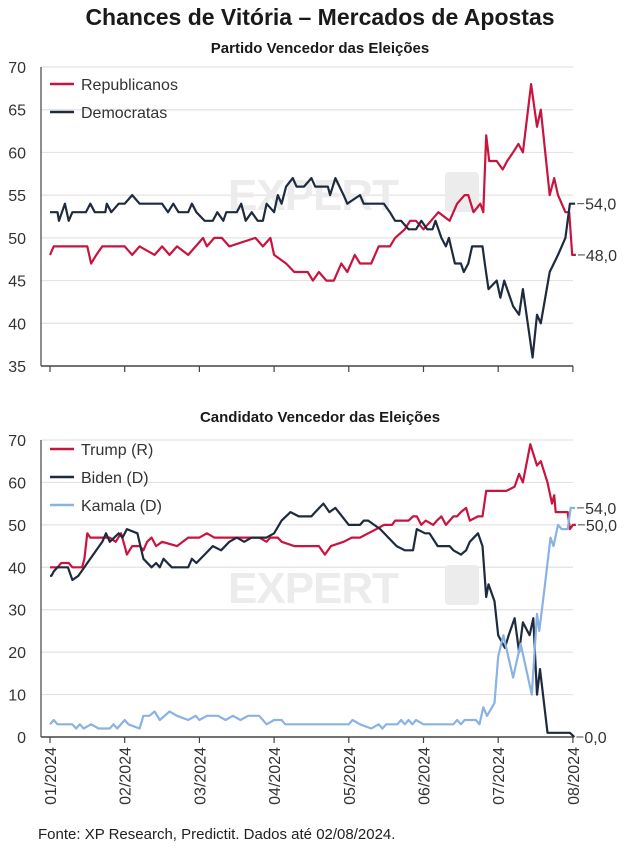 Image resolution: width=640 pixels, height=860 pixels. Describe the element at coordinates (17, 282) in the screenshot. I see `y-tick-label: 45` at that location.